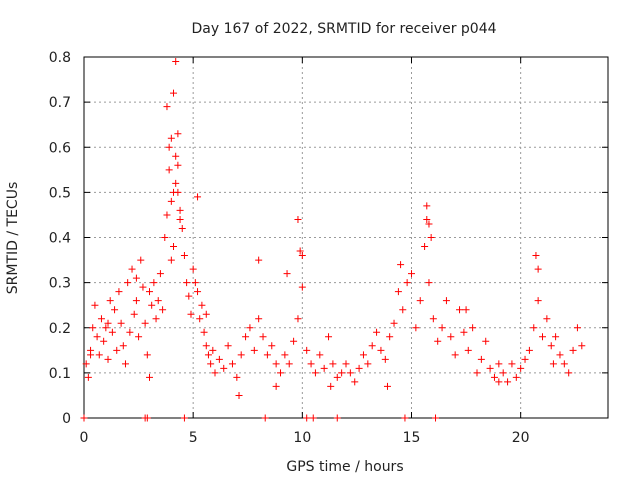 The width and height of the screenshot is (640, 480). Describe the element at coordinates (60, 58) in the screenshot. I see `y-tick-label: 0.8` at that location.